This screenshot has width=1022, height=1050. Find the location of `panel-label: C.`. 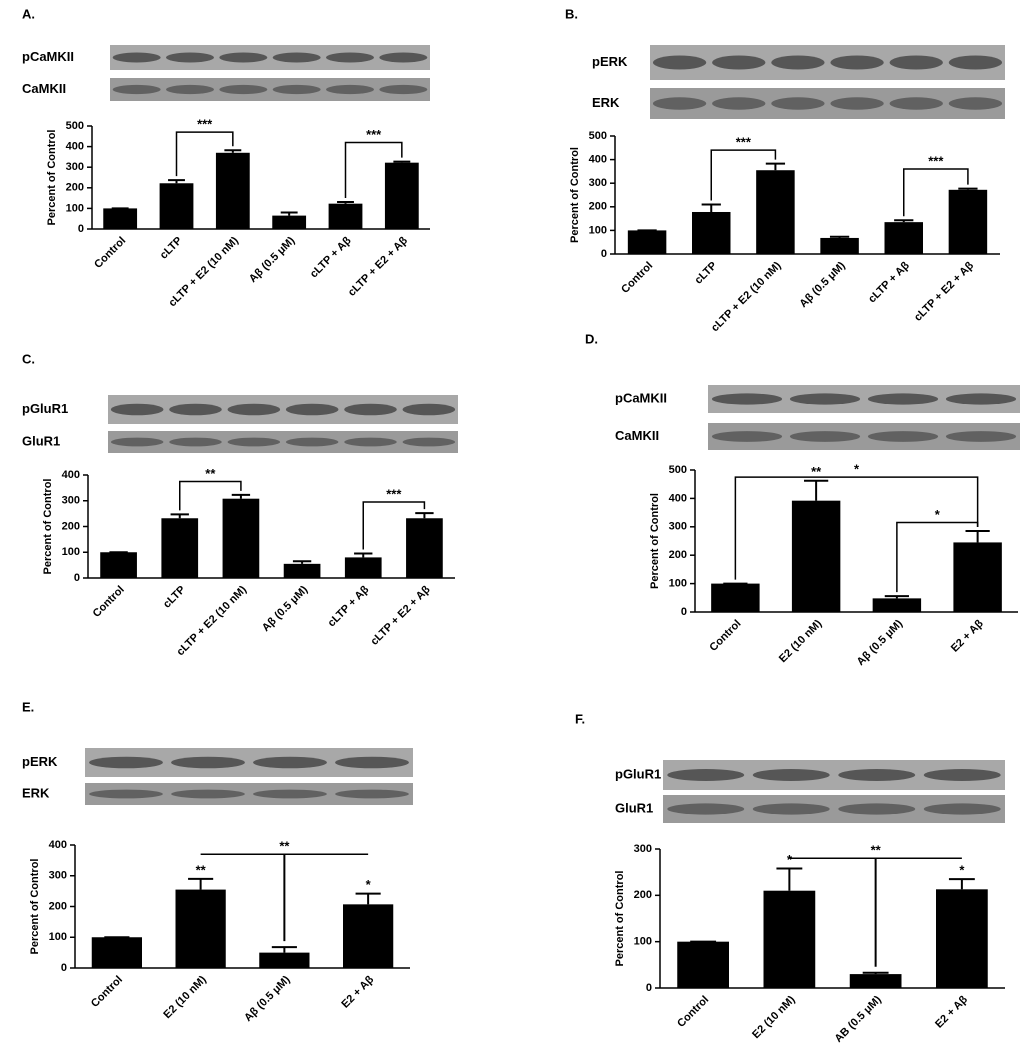

panel-label: C. is located at coordinates (28, 358).